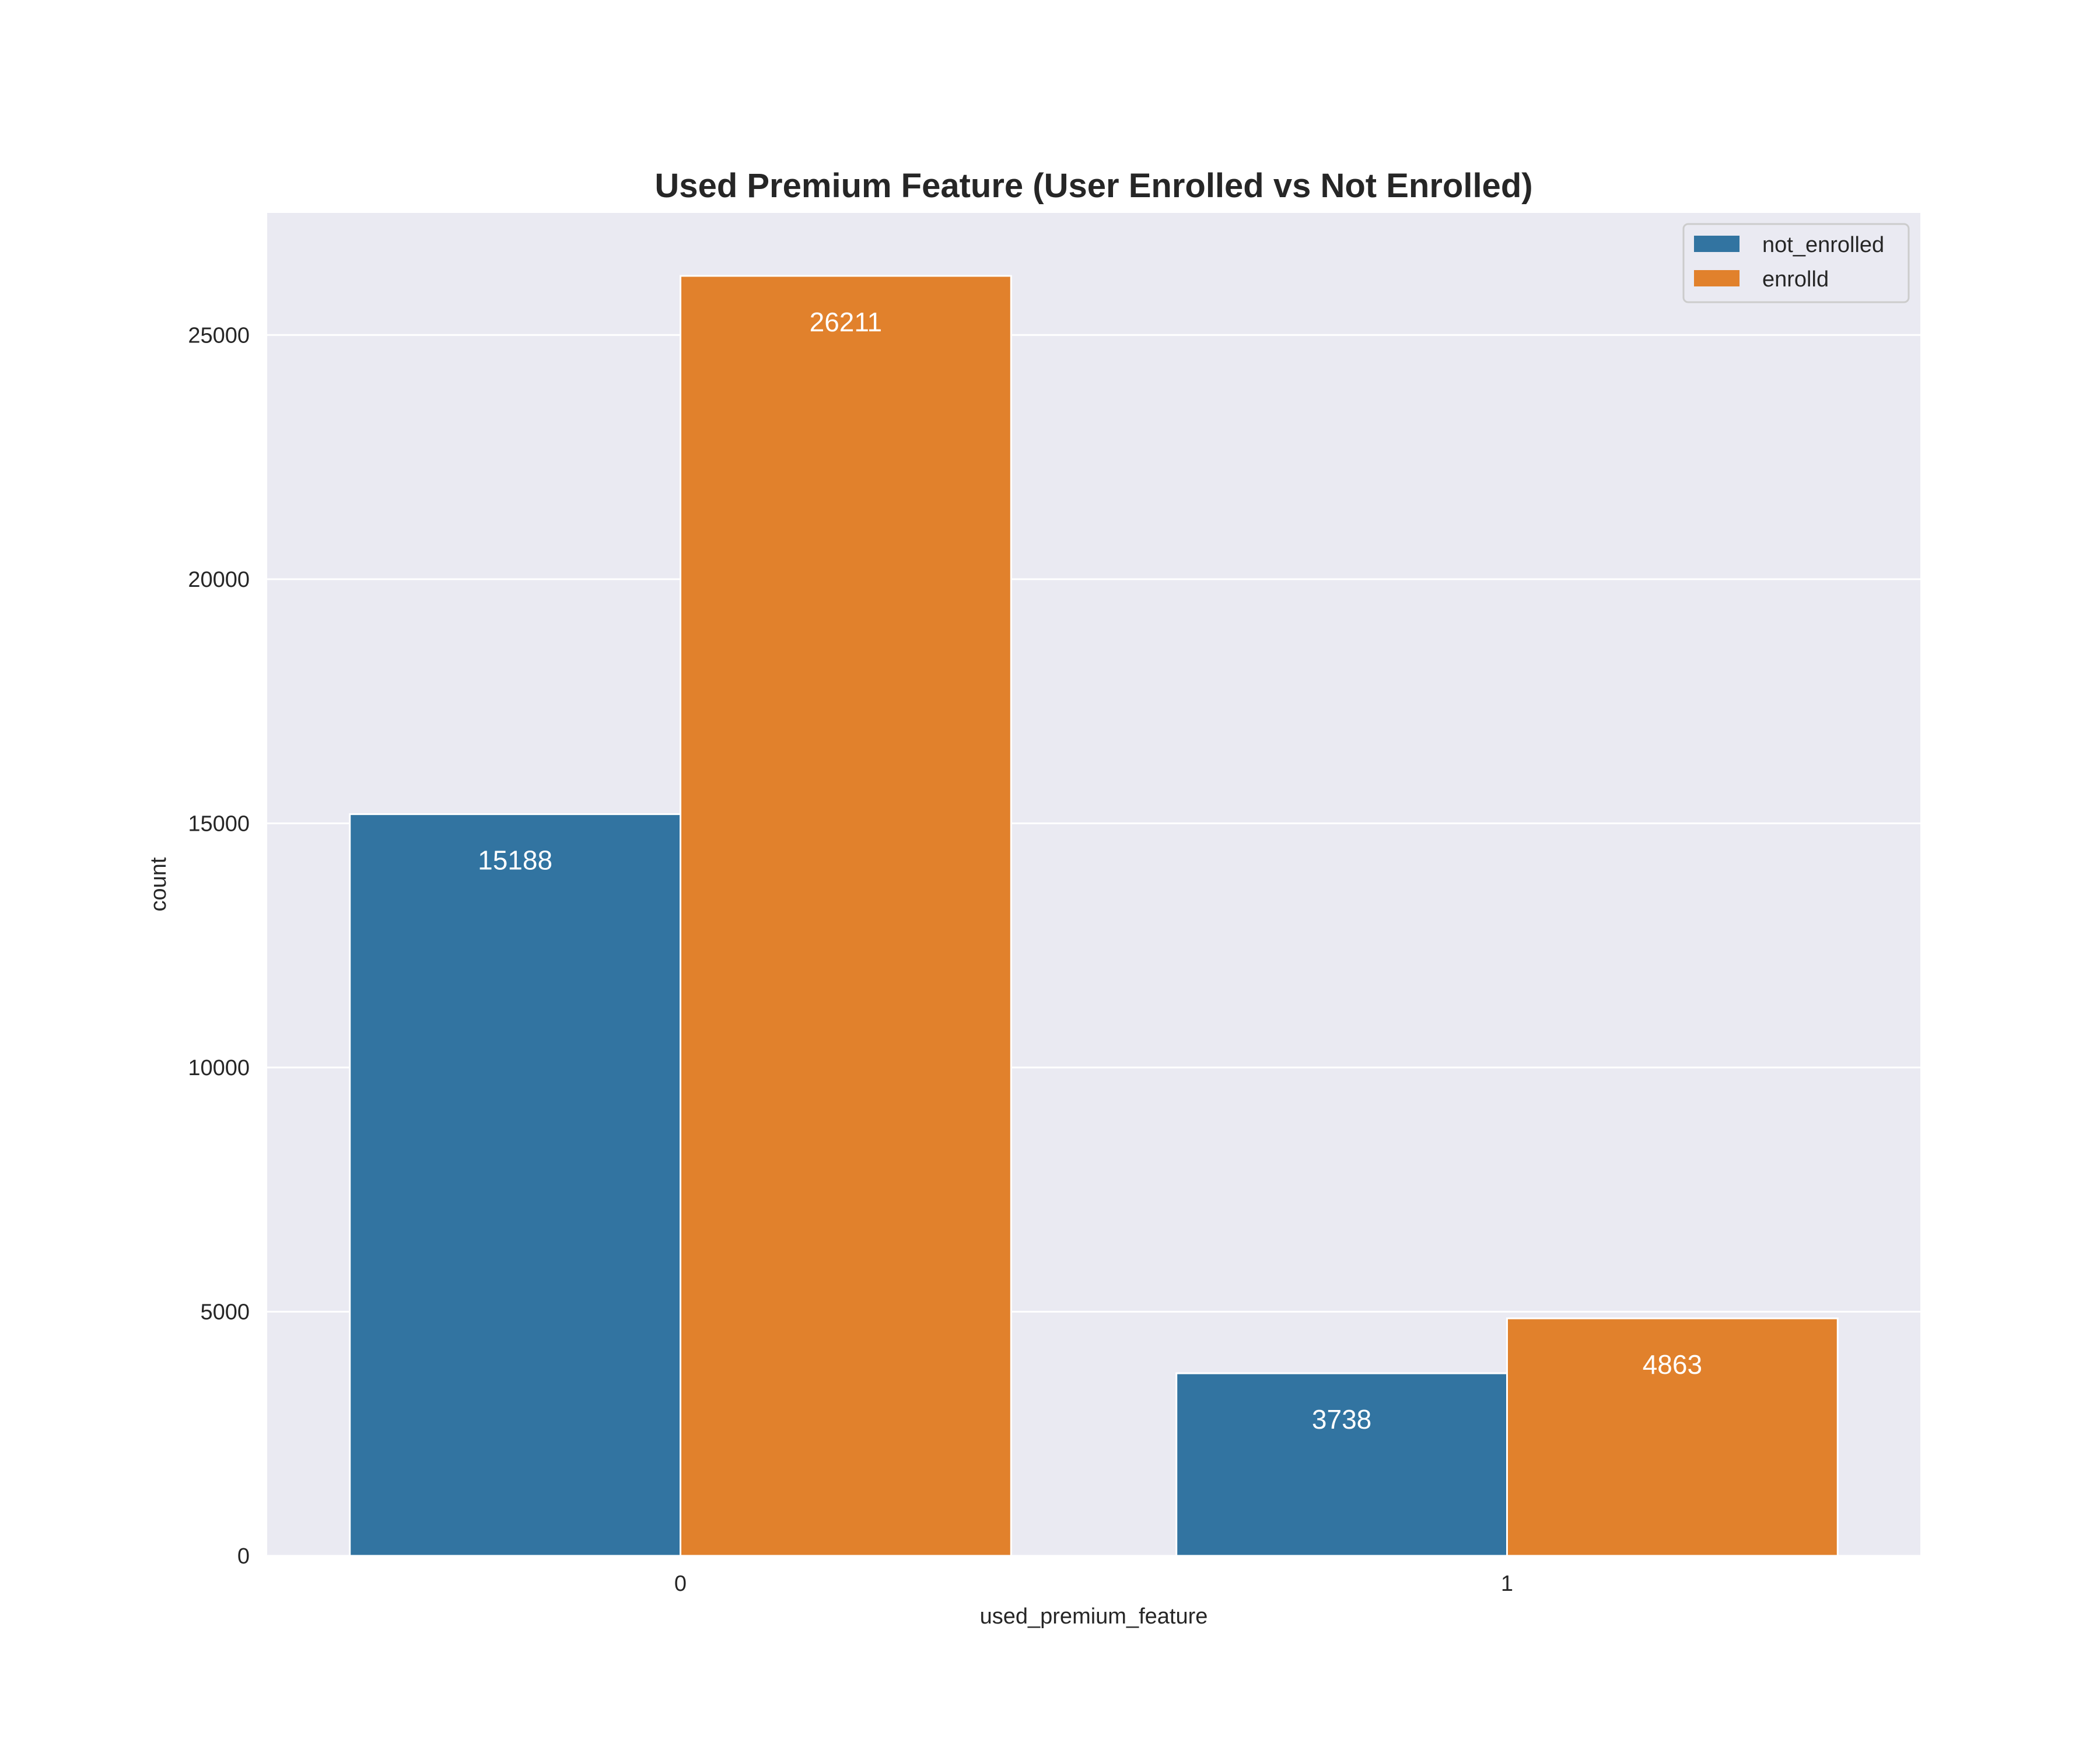 This screenshot has height=1753, width=2100. I want to click on data-label-not_enrolled-0: 15188, so click(515, 860).